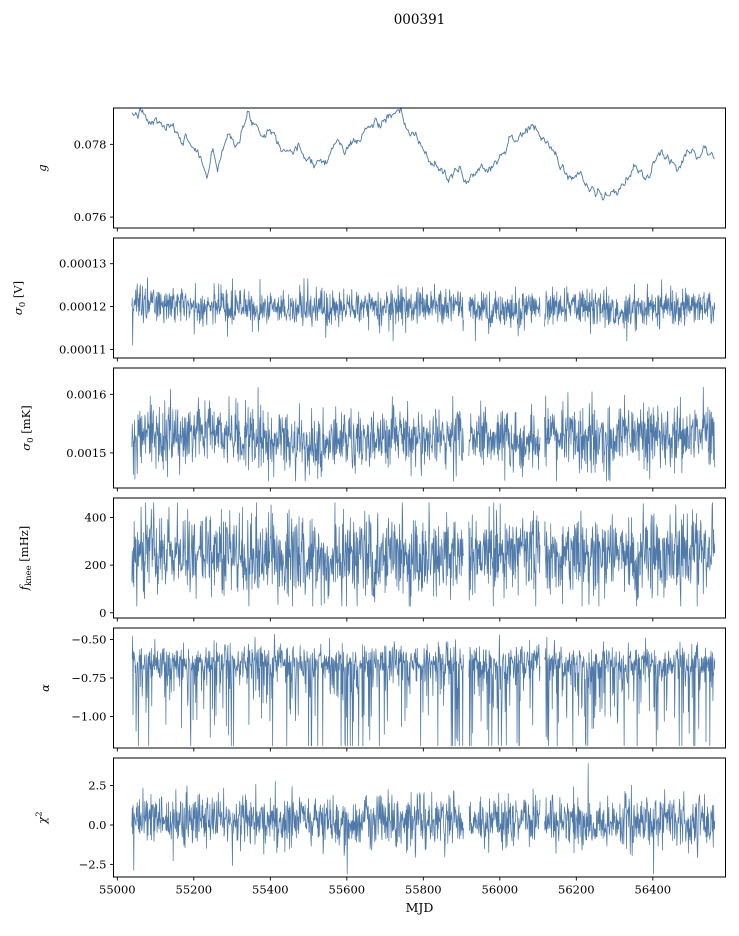 This screenshot has height=936, width=739. Describe the element at coordinates (347, 890) in the screenshot. I see `x-tick-label: 55600` at that location.